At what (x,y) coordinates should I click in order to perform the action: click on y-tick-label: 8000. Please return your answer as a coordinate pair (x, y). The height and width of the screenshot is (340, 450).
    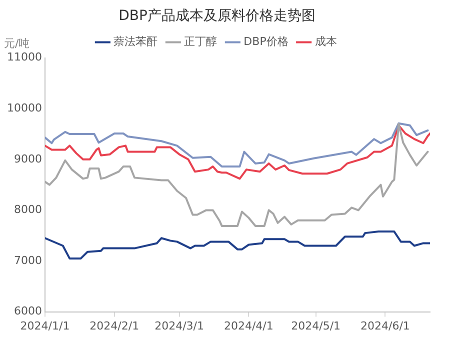
    Looking at the image, I should click on (28, 209).